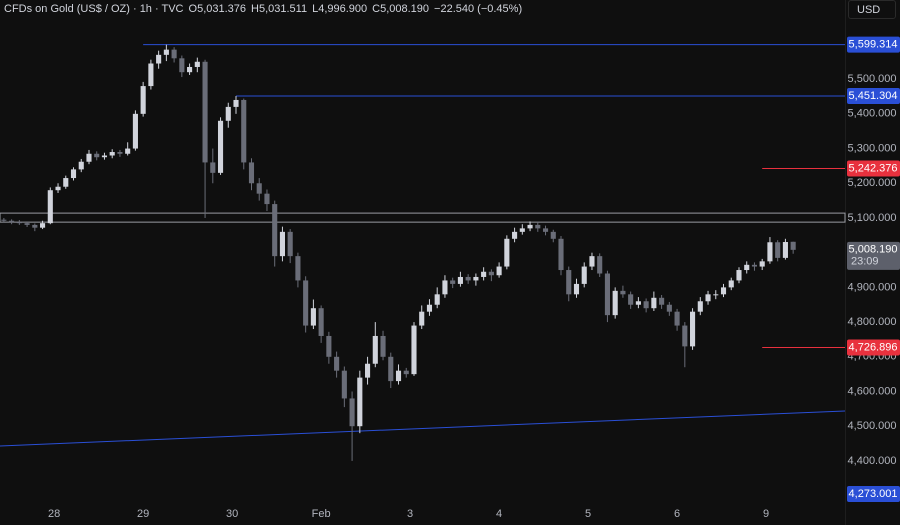 This screenshot has height=525, width=900. What do you see at coordinates (340, 9) in the screenshot?
I see `low: L4,996.900` at bounding box center [340, 9].